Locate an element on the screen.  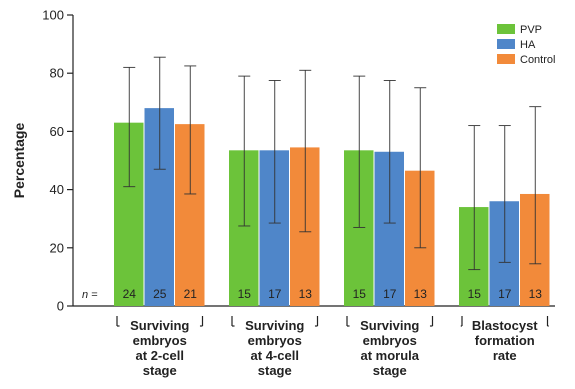
category-label-line: Blastocyst is located at coordinates (505, 325).